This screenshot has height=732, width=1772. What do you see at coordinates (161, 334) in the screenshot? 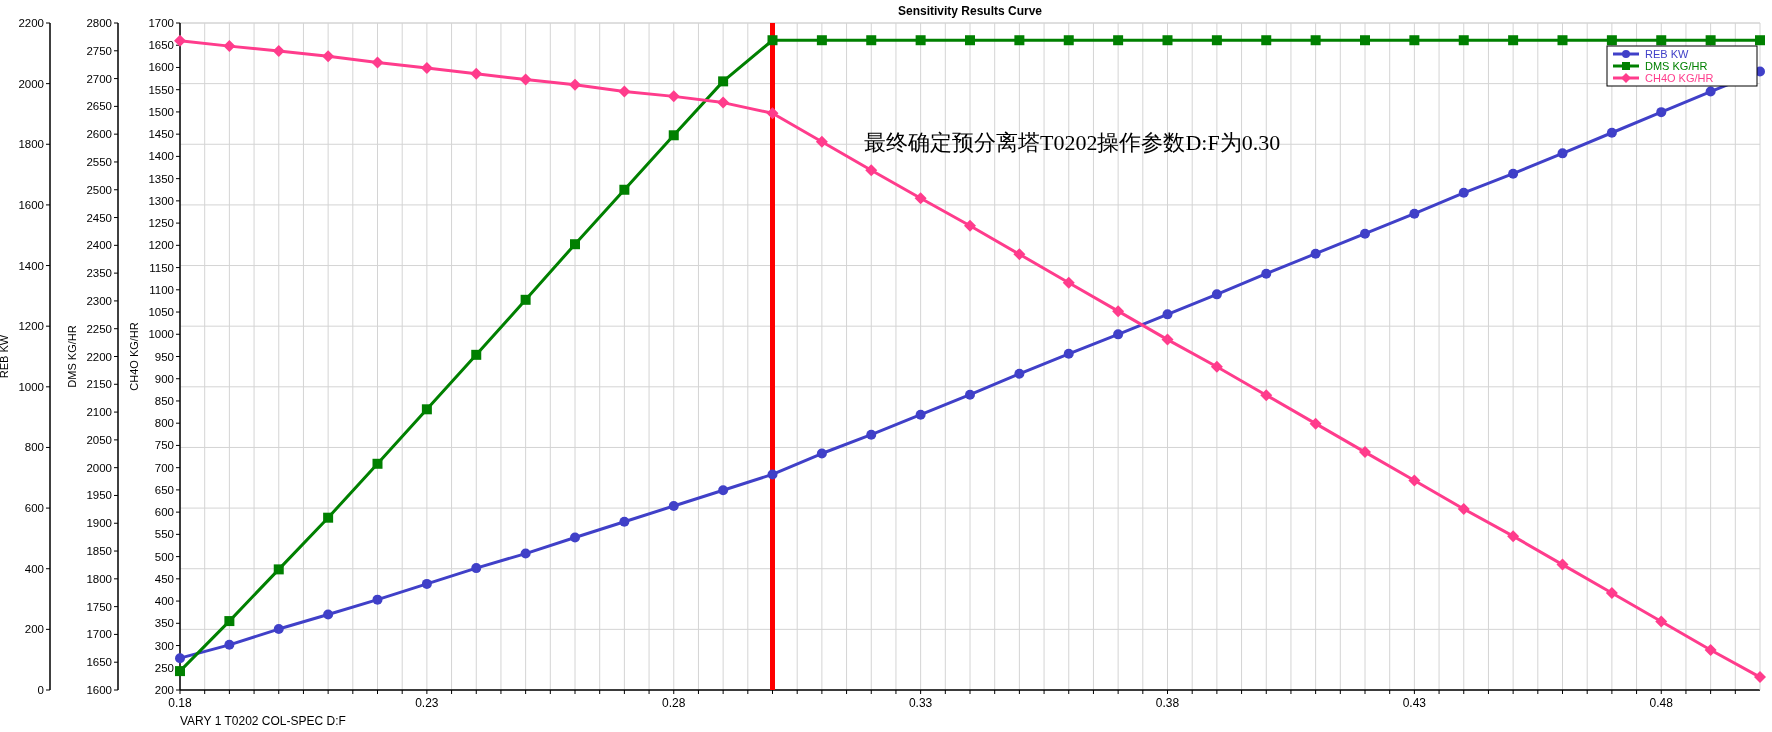
I see `y3-tick-label: 1000` at bounding box center [161, 334].